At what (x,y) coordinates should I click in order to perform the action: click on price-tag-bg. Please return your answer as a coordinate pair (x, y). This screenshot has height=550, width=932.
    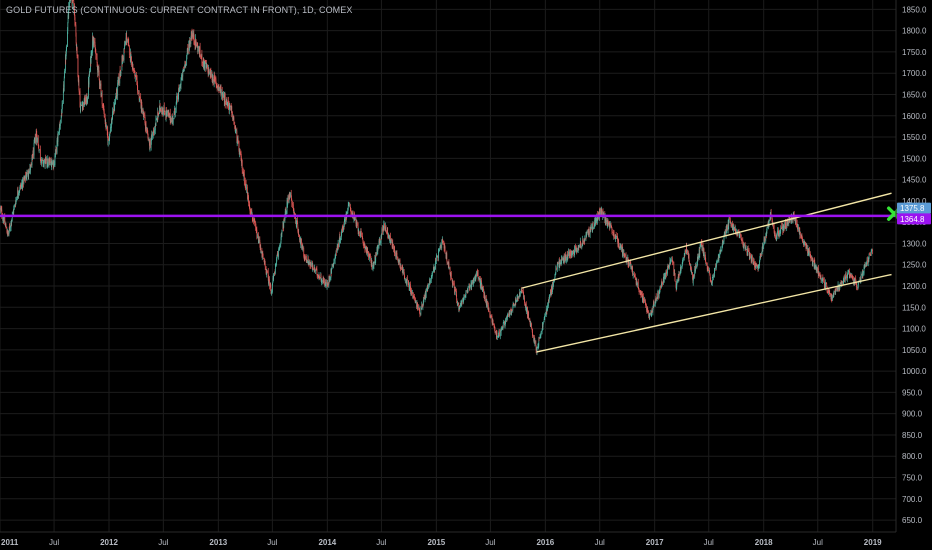
    Looking at the image, I should click on (914, 219).